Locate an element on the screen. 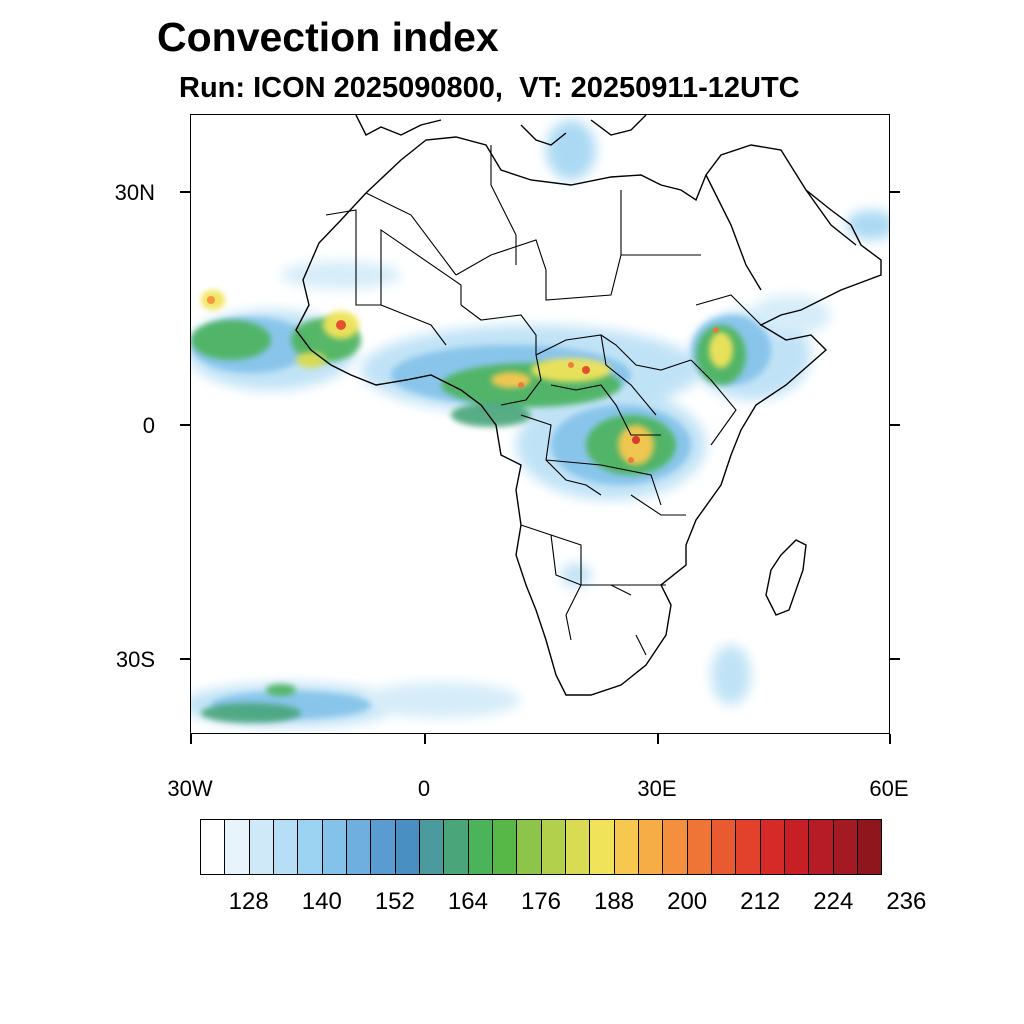 This screenshot has height=1024, width=1024. lon-label-30w: 30W is located at coordinates (190, 788).